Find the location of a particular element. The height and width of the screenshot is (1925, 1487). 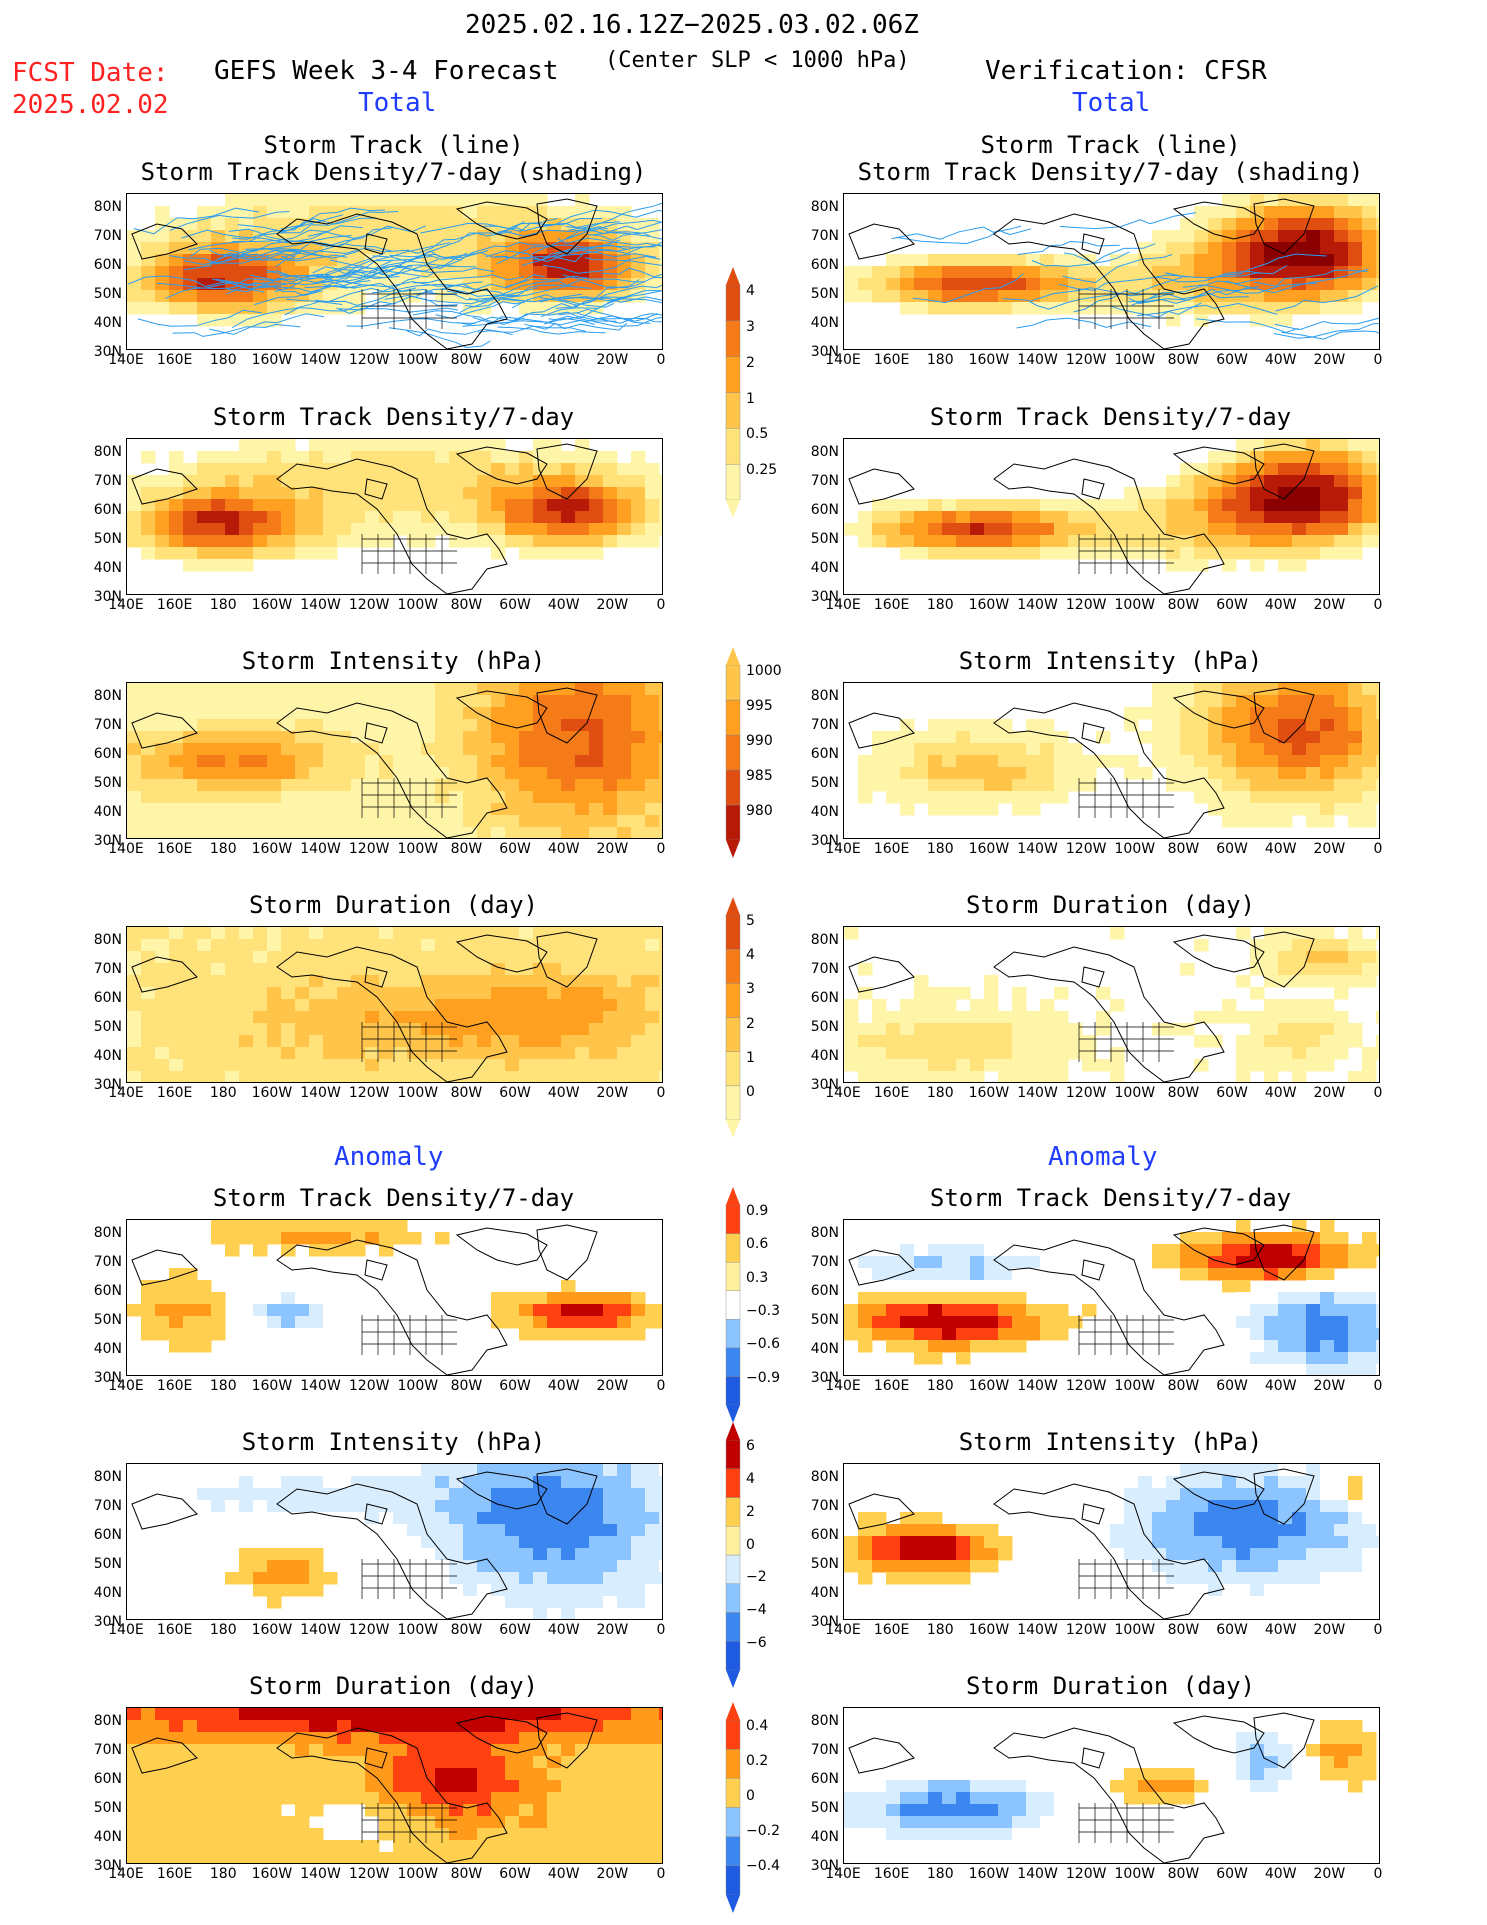

coastline-outline is located at coordinates (164, 974).